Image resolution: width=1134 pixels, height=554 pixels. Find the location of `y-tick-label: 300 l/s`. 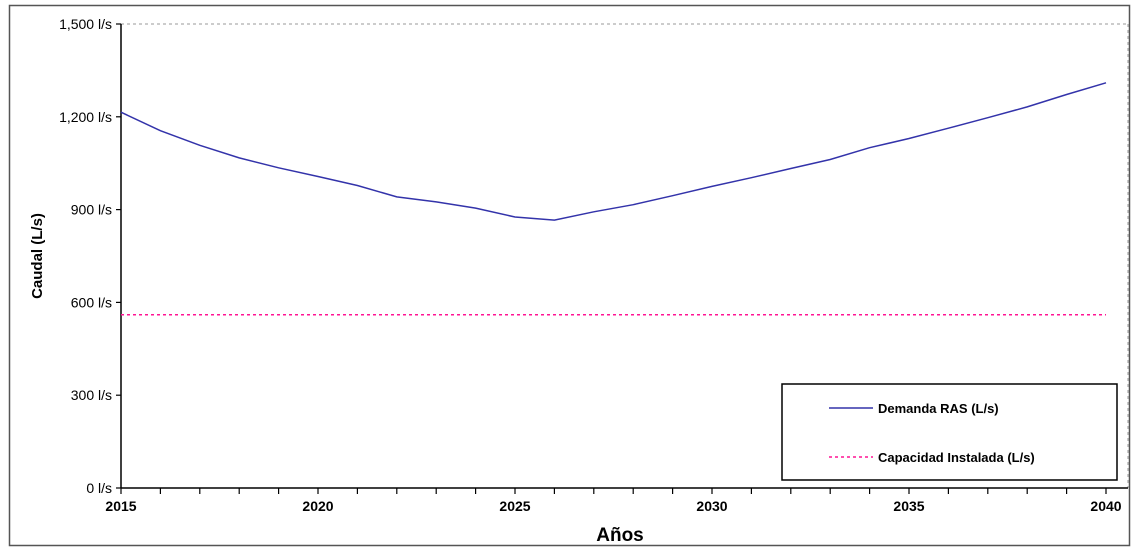

y-tick-label: 300 l/s is located at coordinates (91, 395).